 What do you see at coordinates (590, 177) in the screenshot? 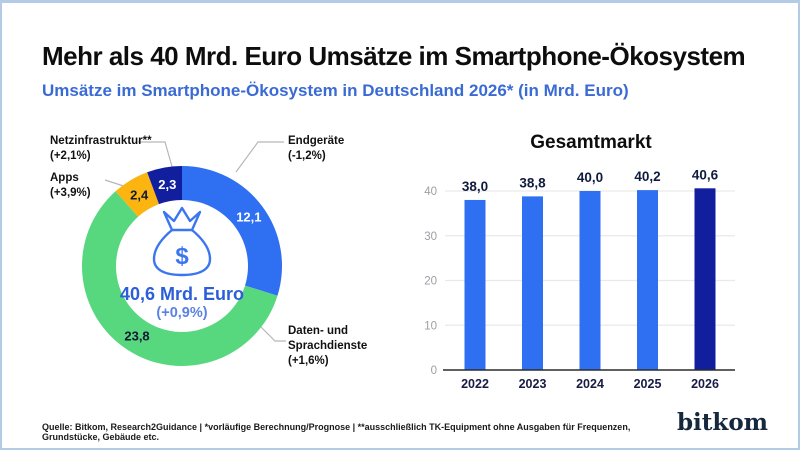
I see `bar-value-label: 40,0` at bounding box center [590, 177].